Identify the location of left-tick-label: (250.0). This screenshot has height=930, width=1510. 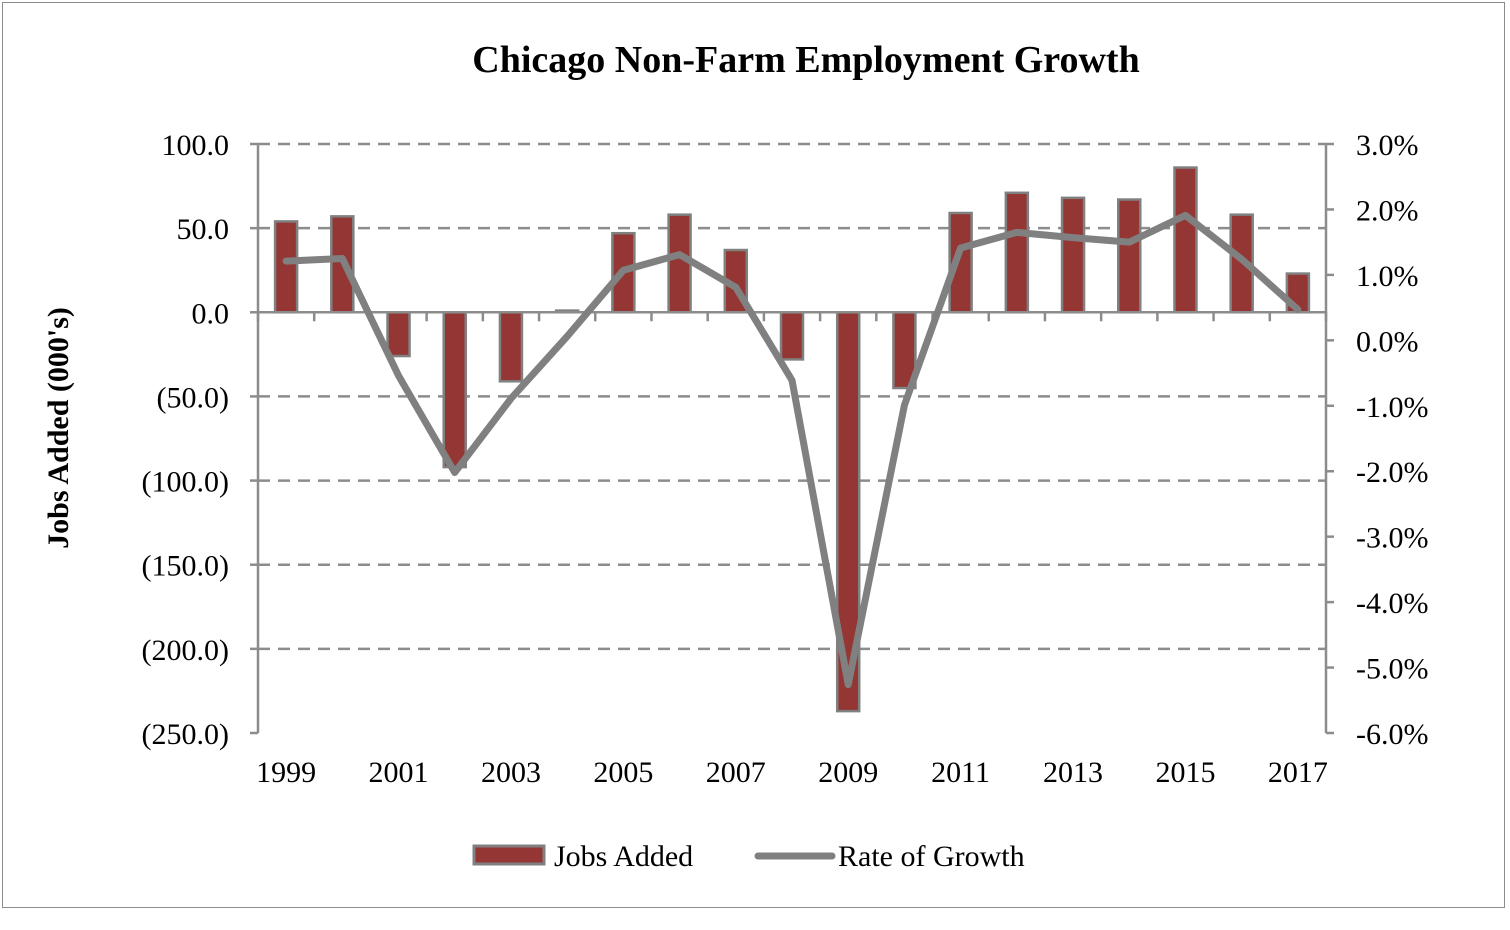
(185, 734).